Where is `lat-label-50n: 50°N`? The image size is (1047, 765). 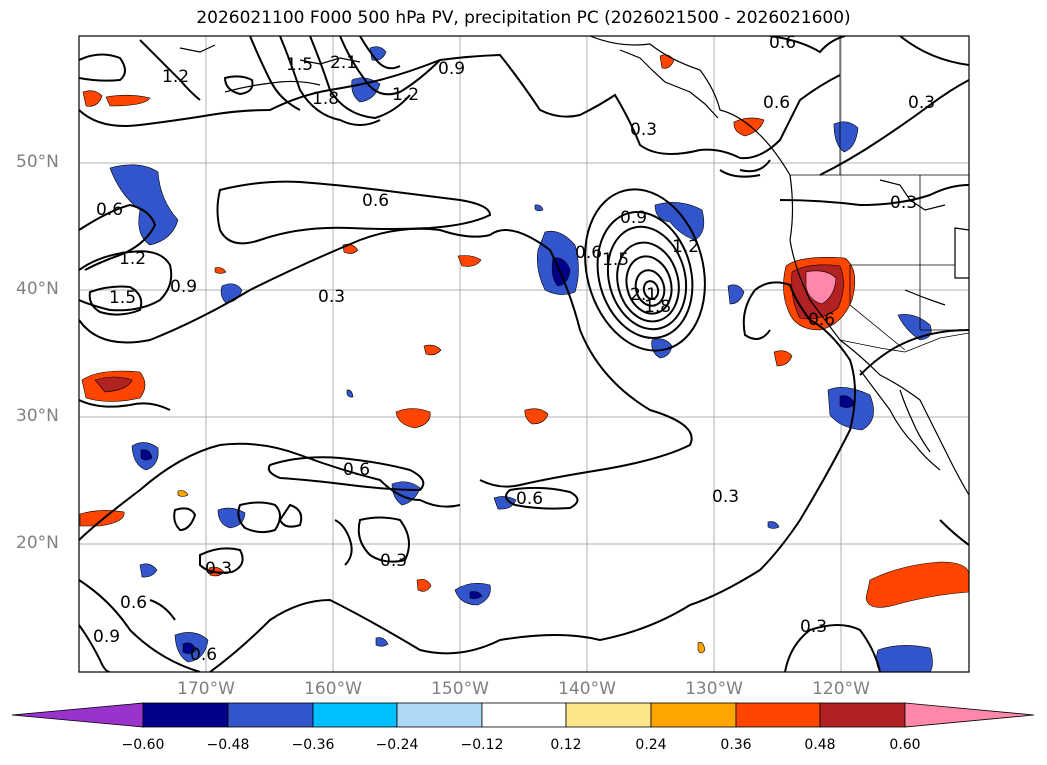 lat-label-50n: 50°N is located at coordinates (37, 162).